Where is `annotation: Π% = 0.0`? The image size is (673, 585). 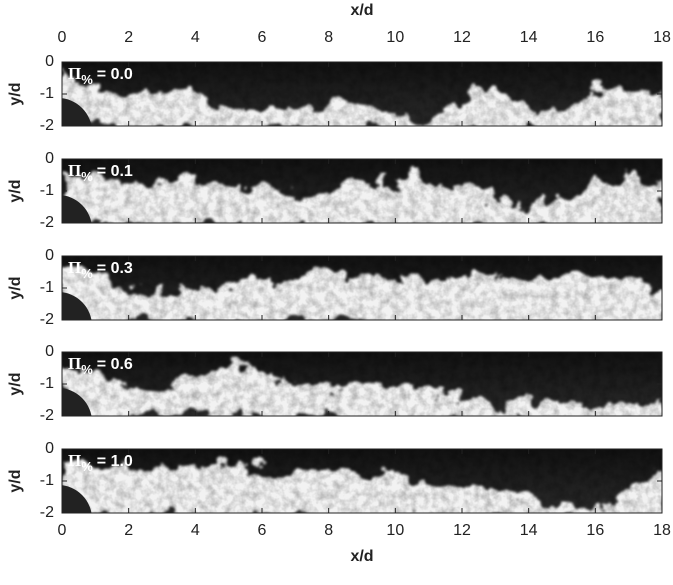
annotation: Π% = 0.0 is located at coordinates (100, 76).